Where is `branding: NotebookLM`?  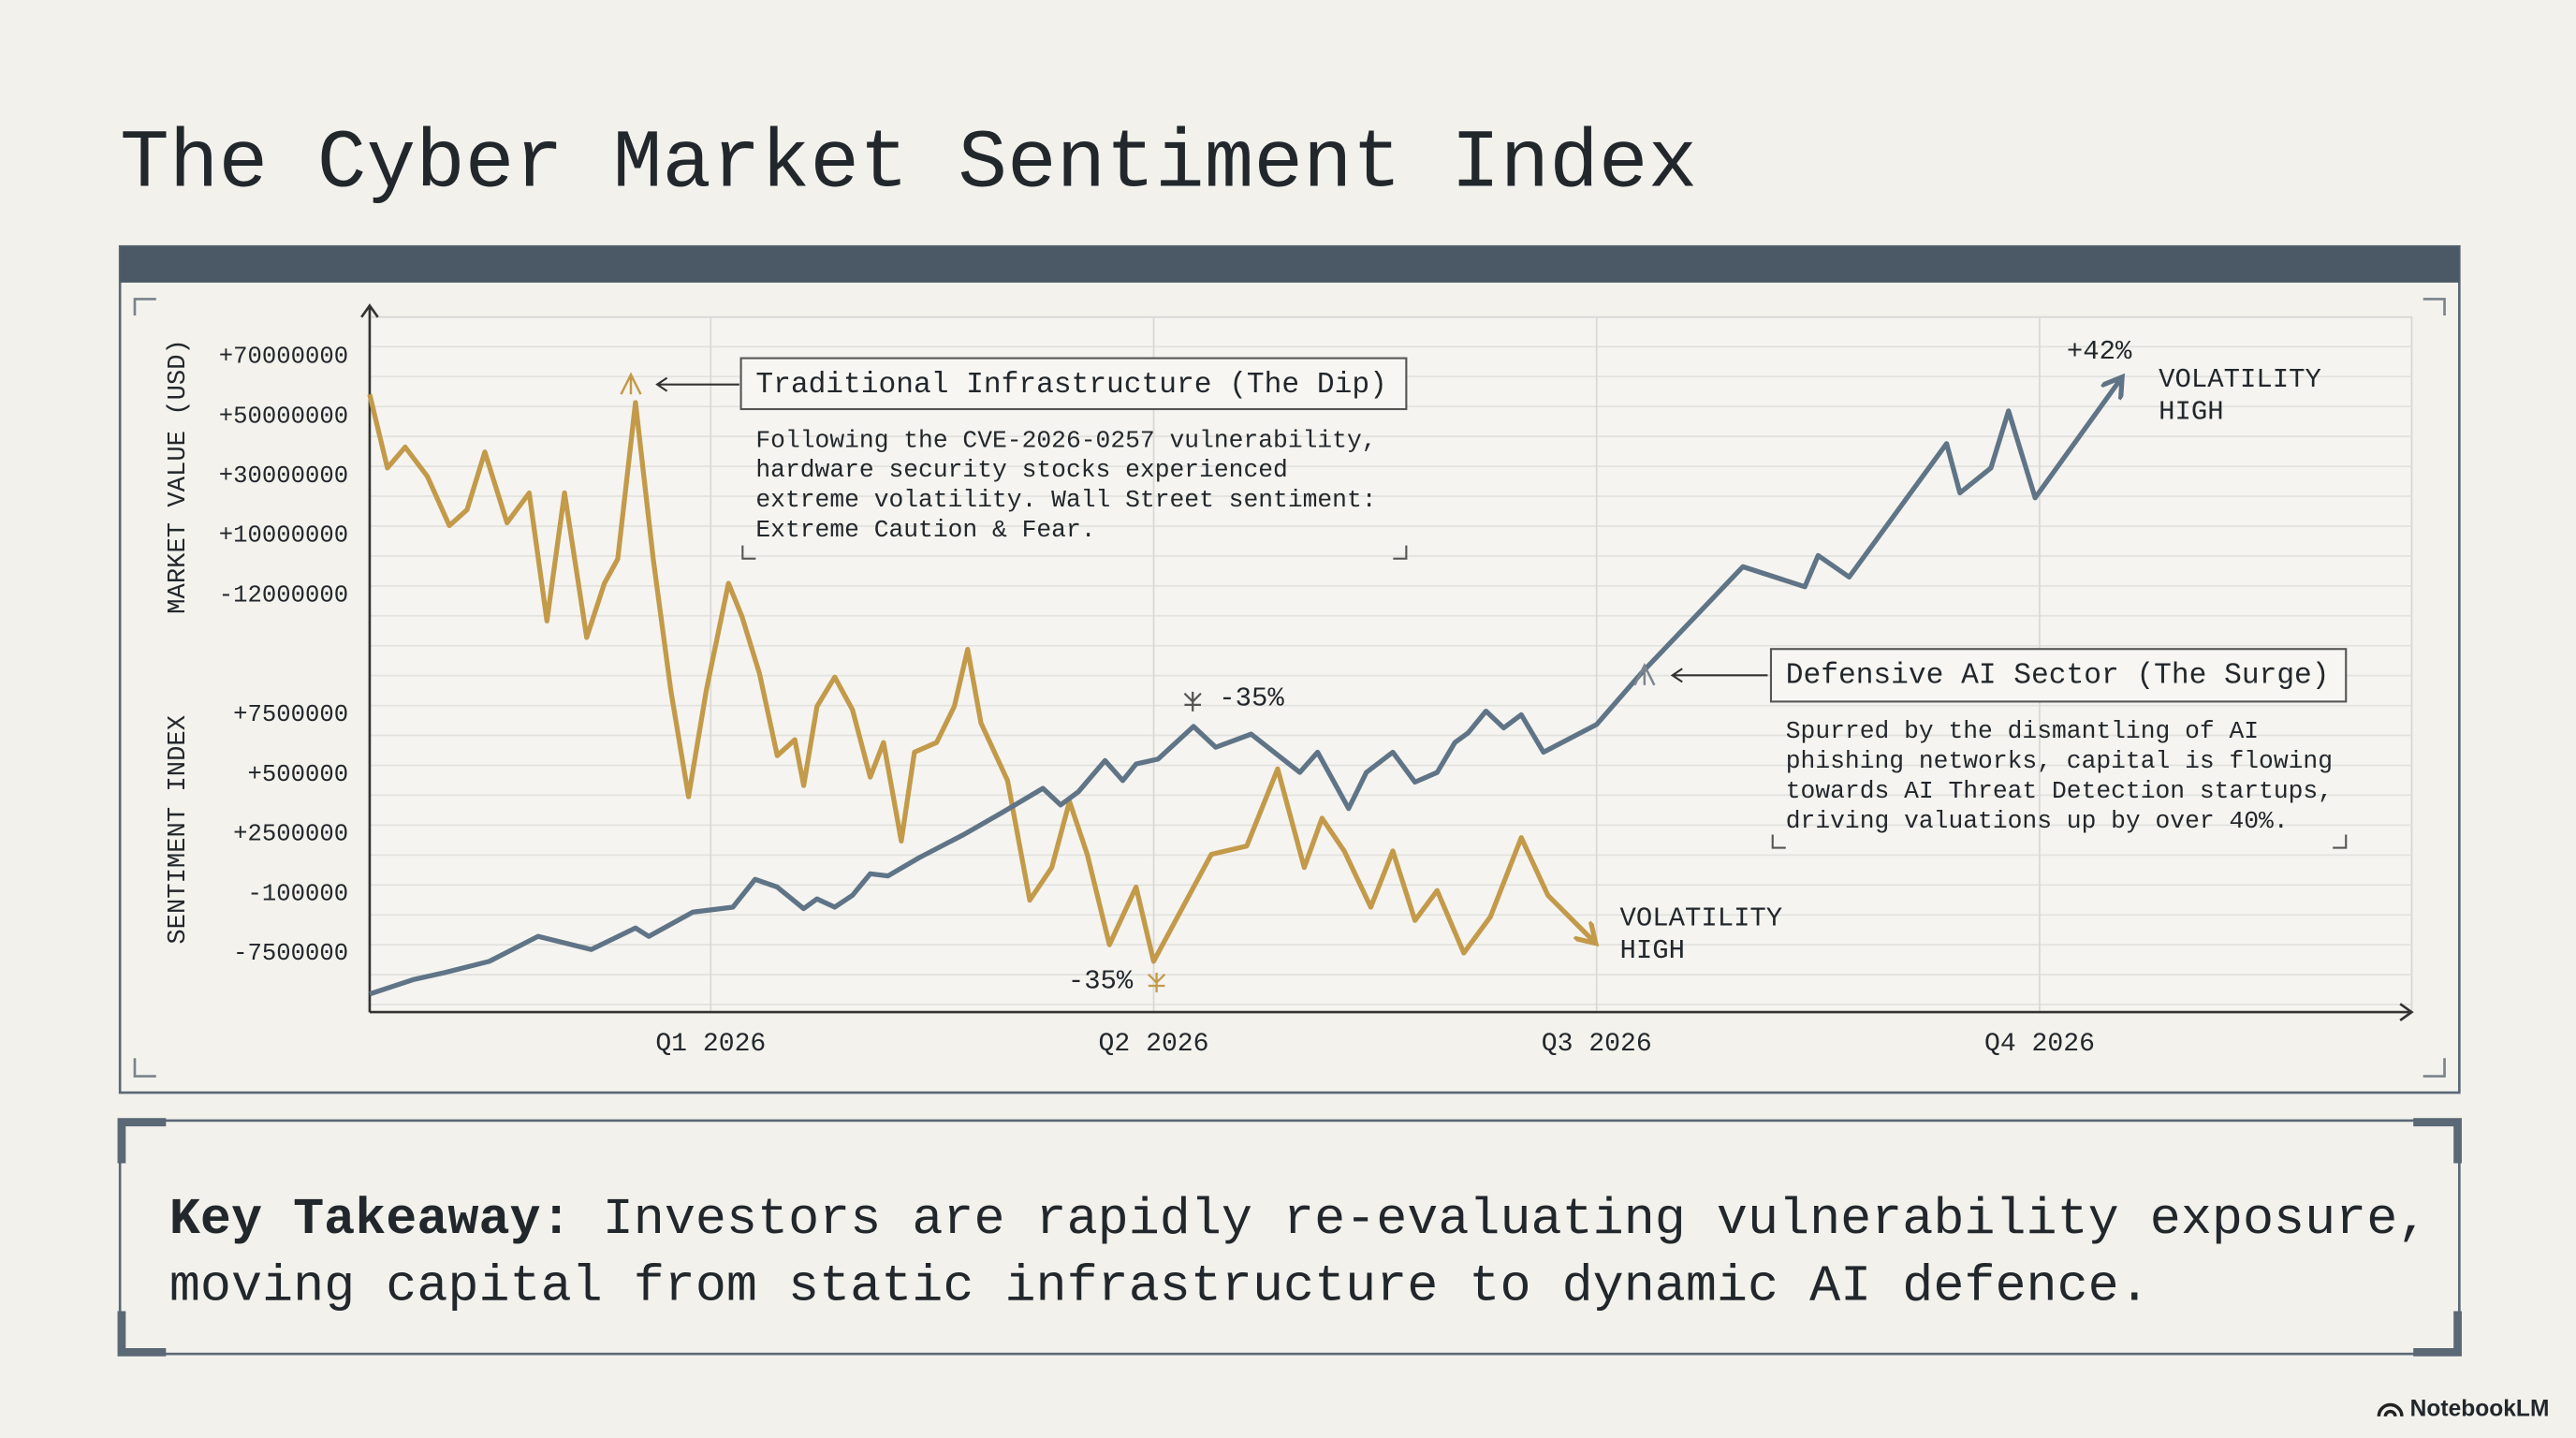 branding: NotebookLM is located at coordinates (2480, 1408).